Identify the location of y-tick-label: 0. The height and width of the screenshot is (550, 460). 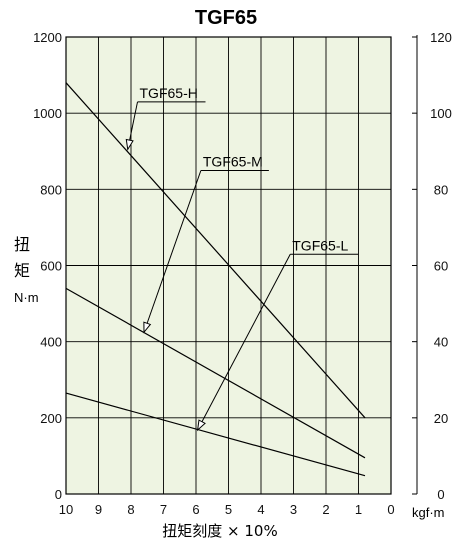
(58, 494).